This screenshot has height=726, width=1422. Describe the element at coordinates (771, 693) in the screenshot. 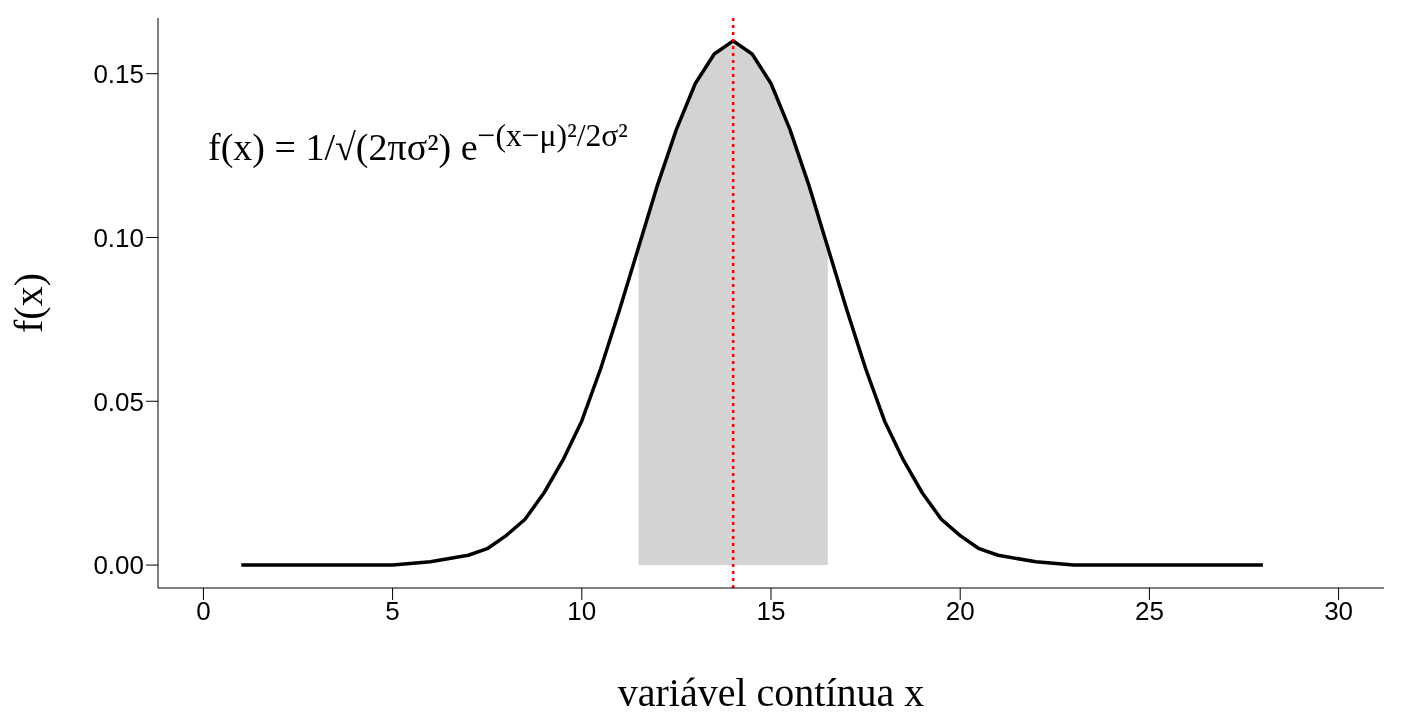

I see `x-axis-title: variável contínua x` at that location.